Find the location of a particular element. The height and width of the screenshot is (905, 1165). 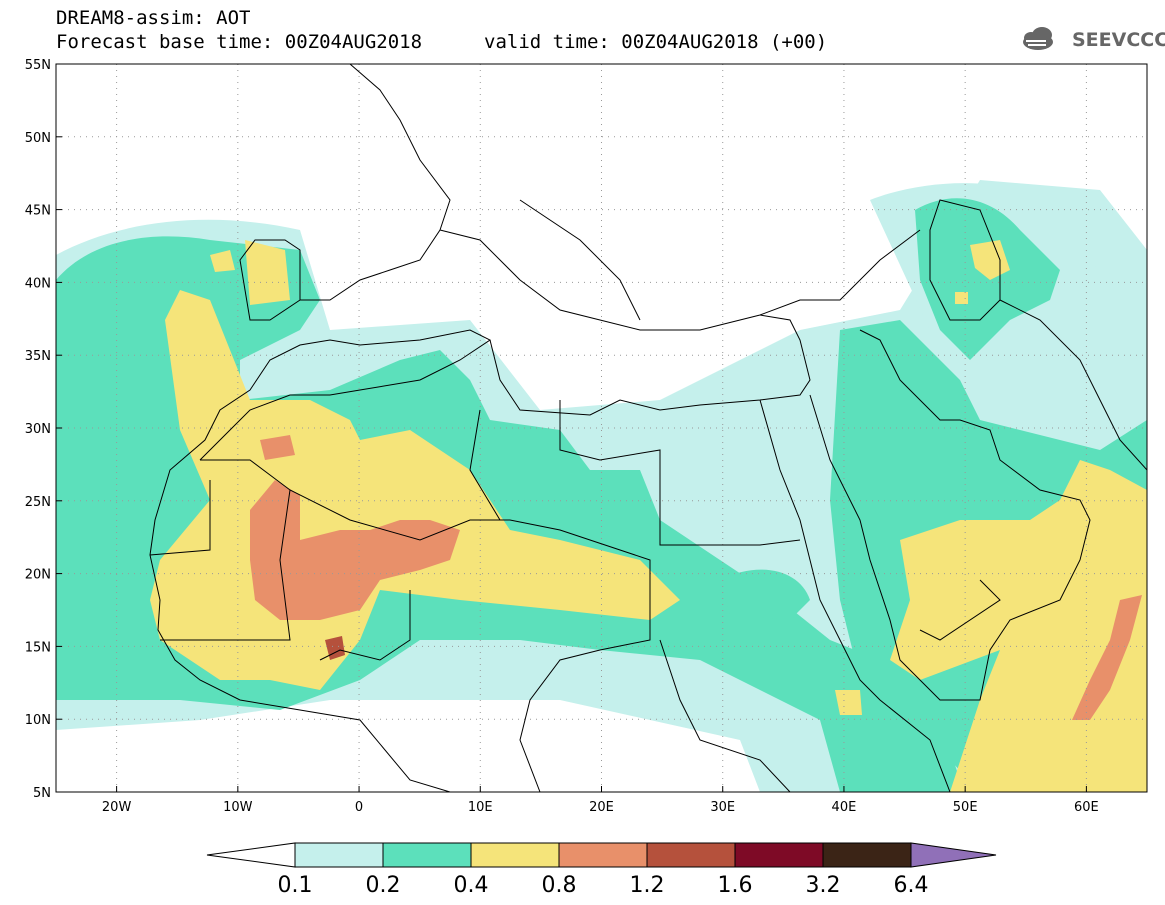

x-tick-label: 10W is located at coordinates (238, 807).